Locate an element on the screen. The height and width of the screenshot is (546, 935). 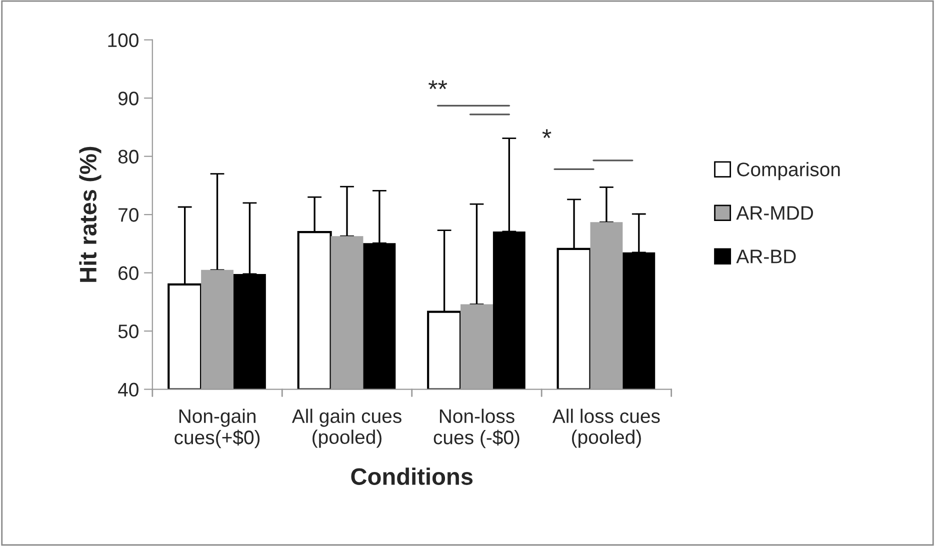
y-tick-label: 70 is located at coordinates (128, 215).